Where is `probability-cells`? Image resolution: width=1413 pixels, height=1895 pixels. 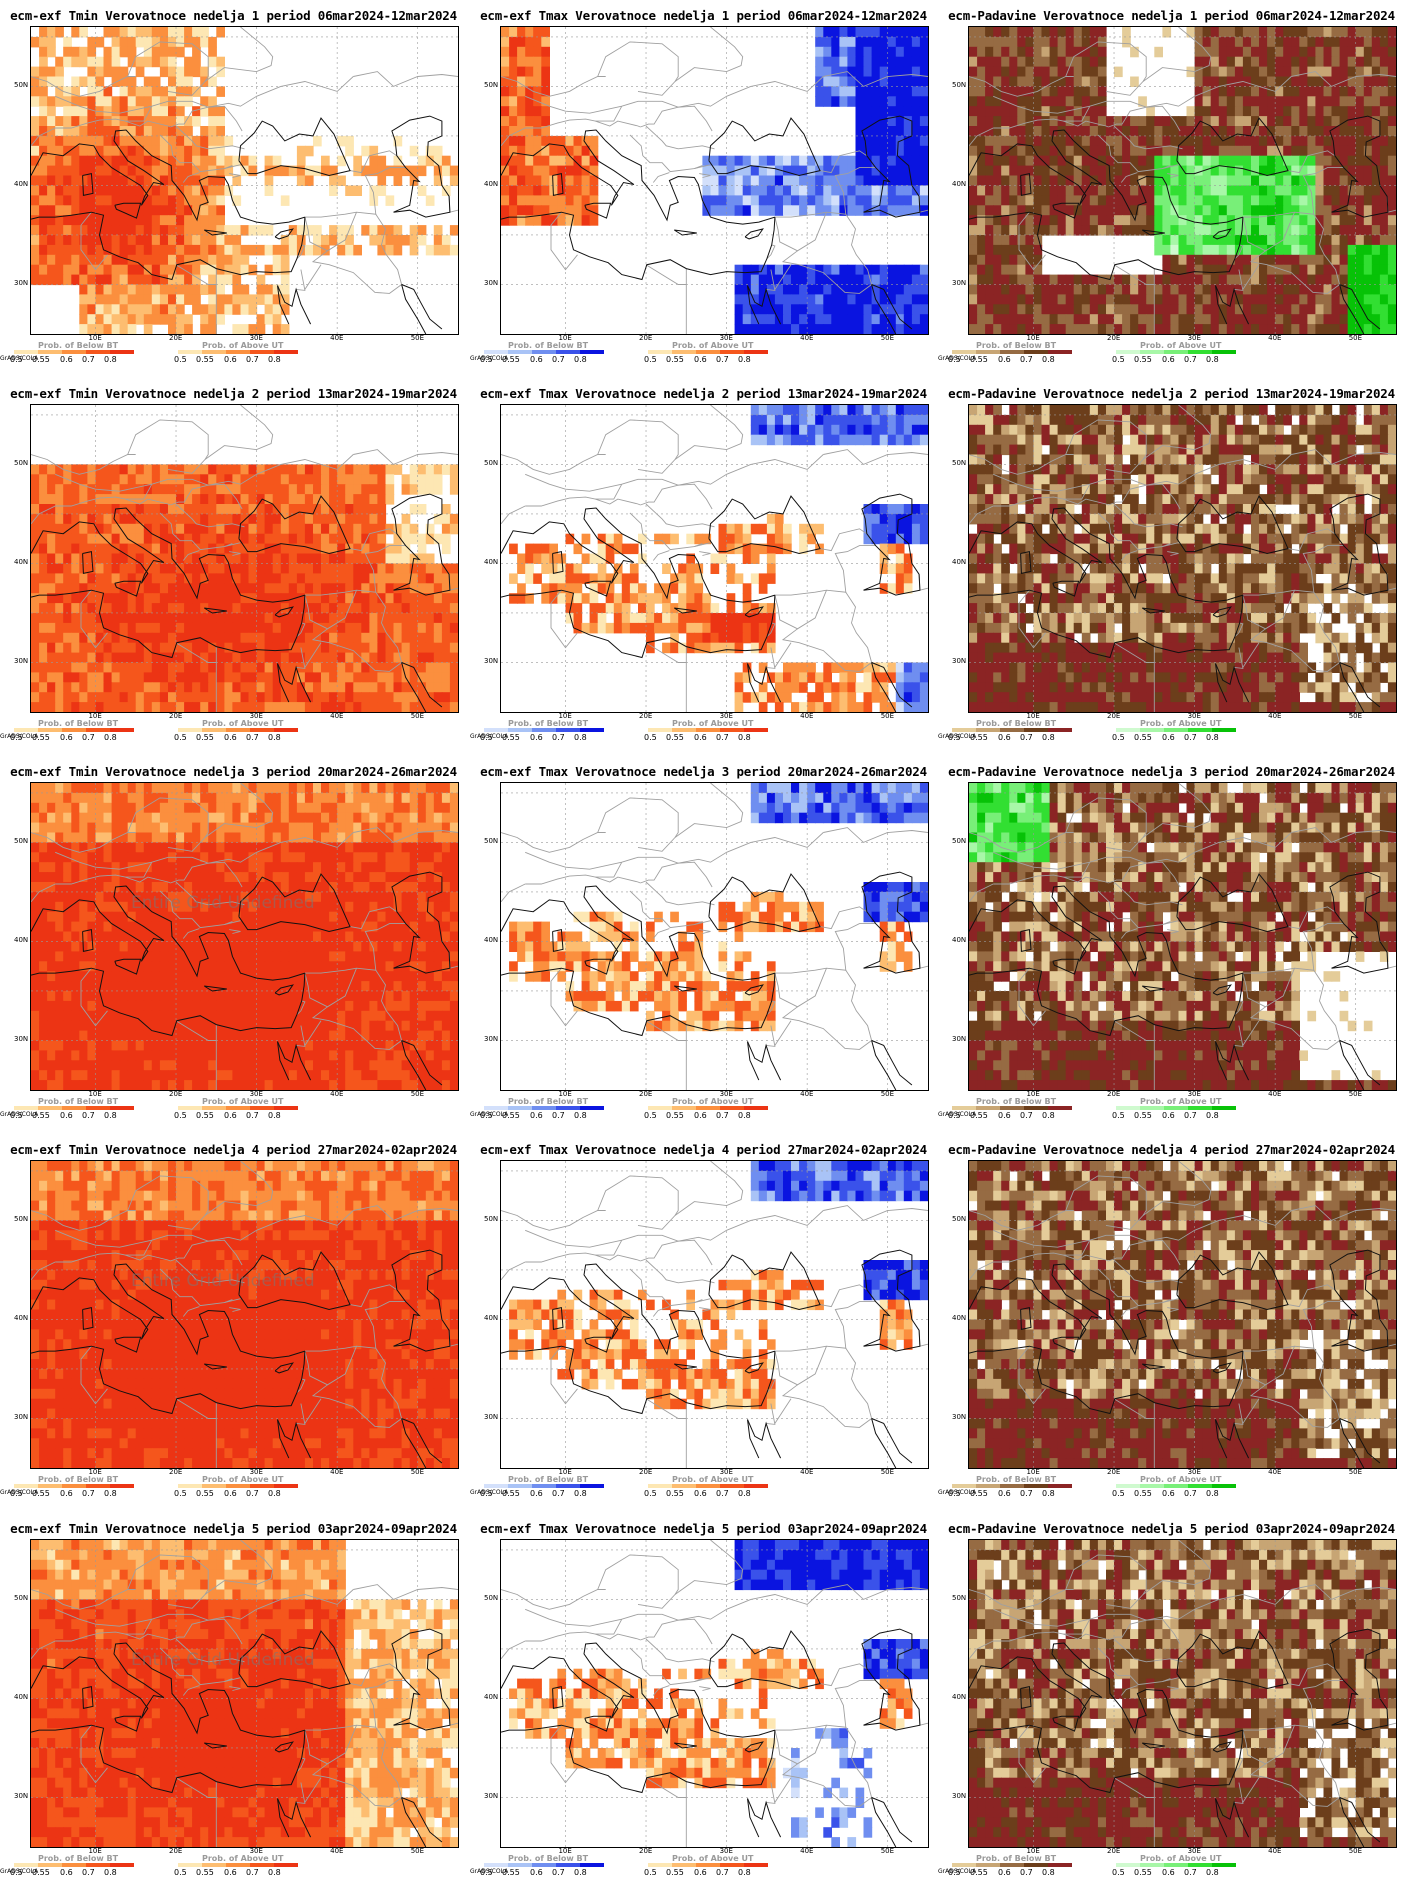
probability-cells is located at coordinates (1182, 1314).